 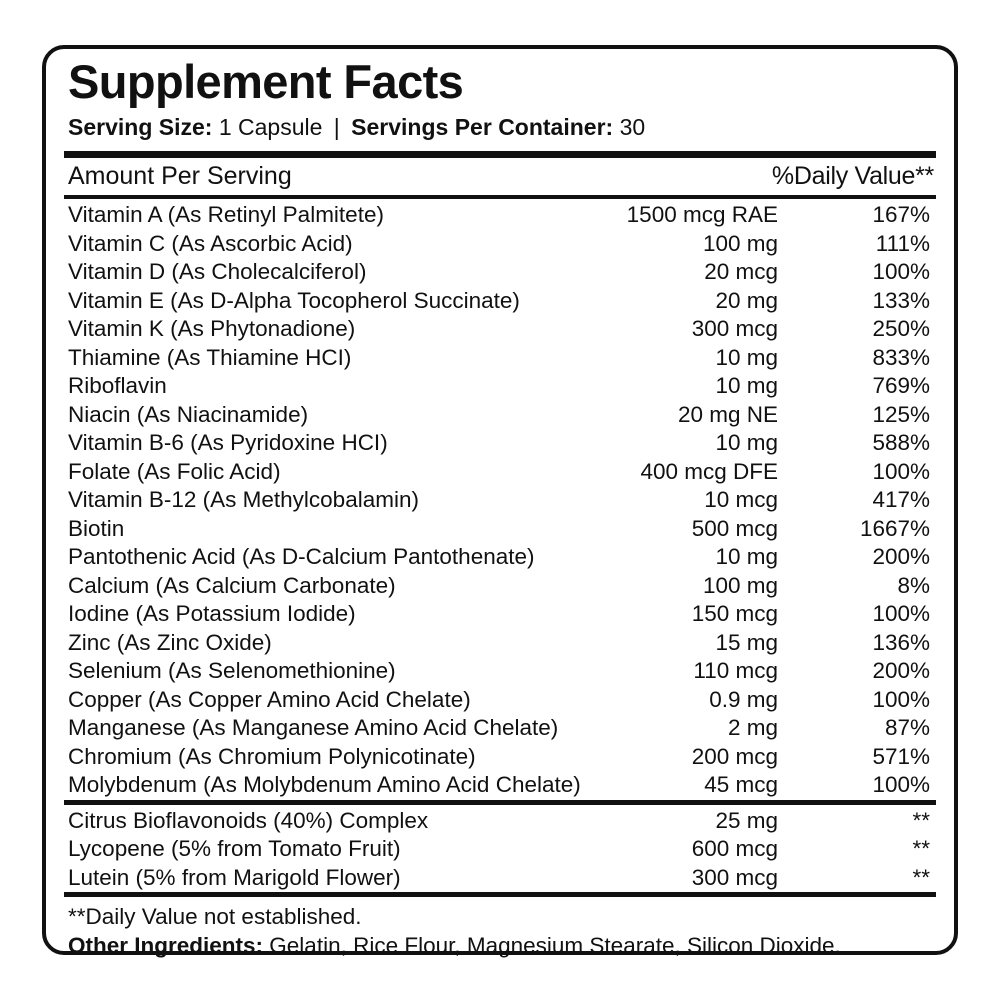 I want to click on page-title: Supplement Facts, so click(x=266, y=81).